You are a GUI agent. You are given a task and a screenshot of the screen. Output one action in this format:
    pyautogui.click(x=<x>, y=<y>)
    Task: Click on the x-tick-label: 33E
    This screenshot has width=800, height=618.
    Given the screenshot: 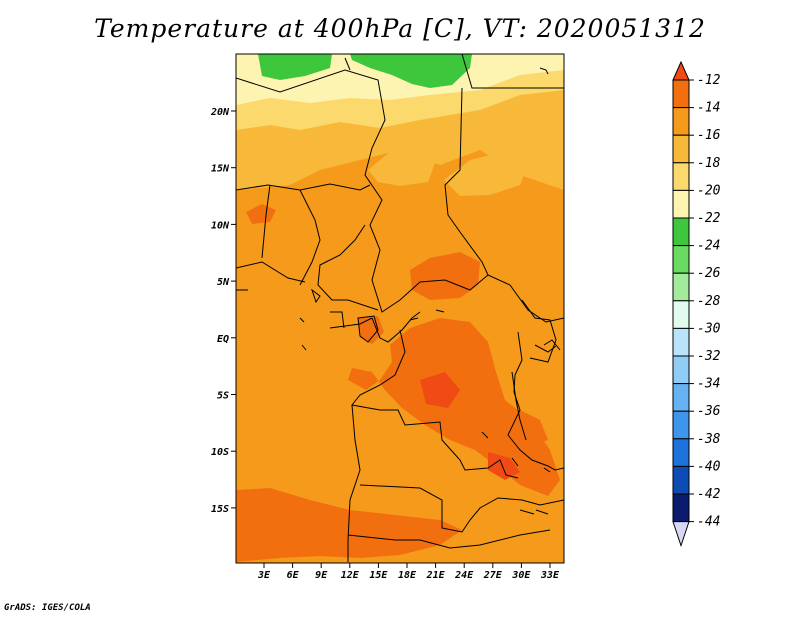 What is the action you would take?
    pyautogui.click(x=550, y=575)
    